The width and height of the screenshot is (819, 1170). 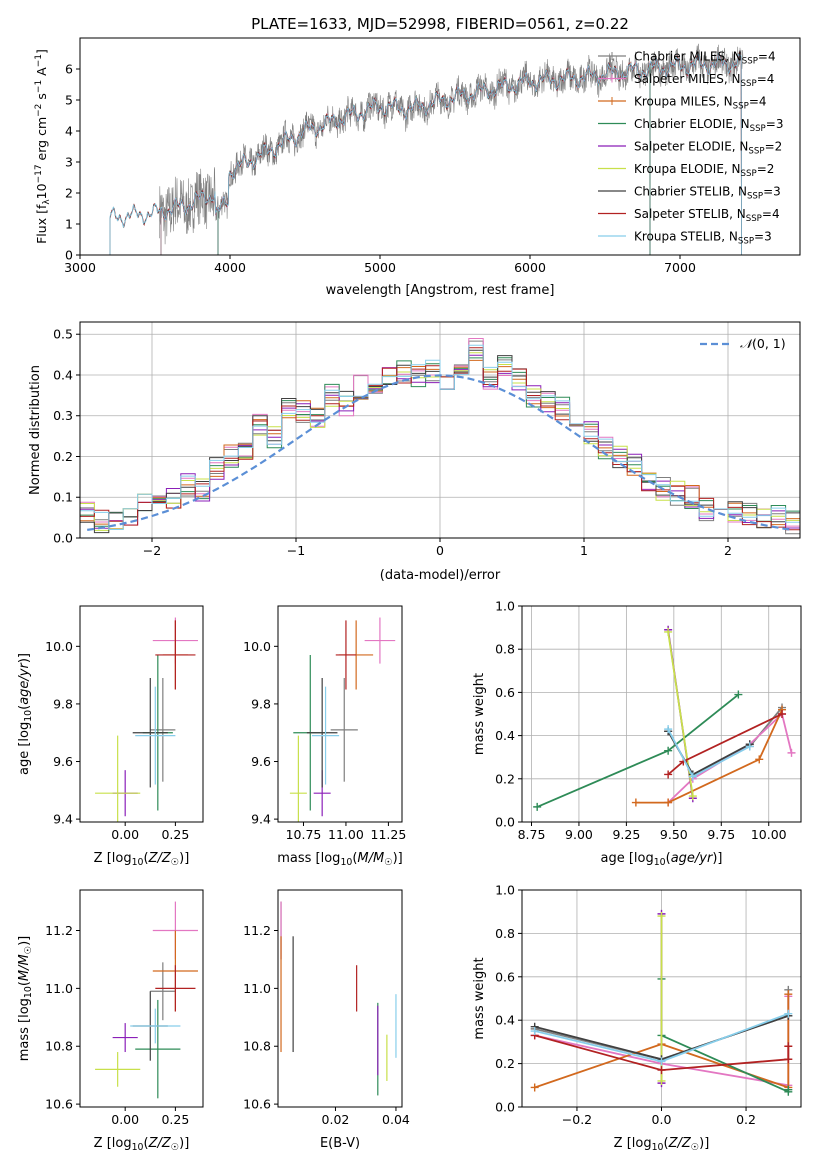 What do you see at coordinates (680, 267) in the screenshot?
I see `x-tick-label: 7000` at bounding box center [680, 267].